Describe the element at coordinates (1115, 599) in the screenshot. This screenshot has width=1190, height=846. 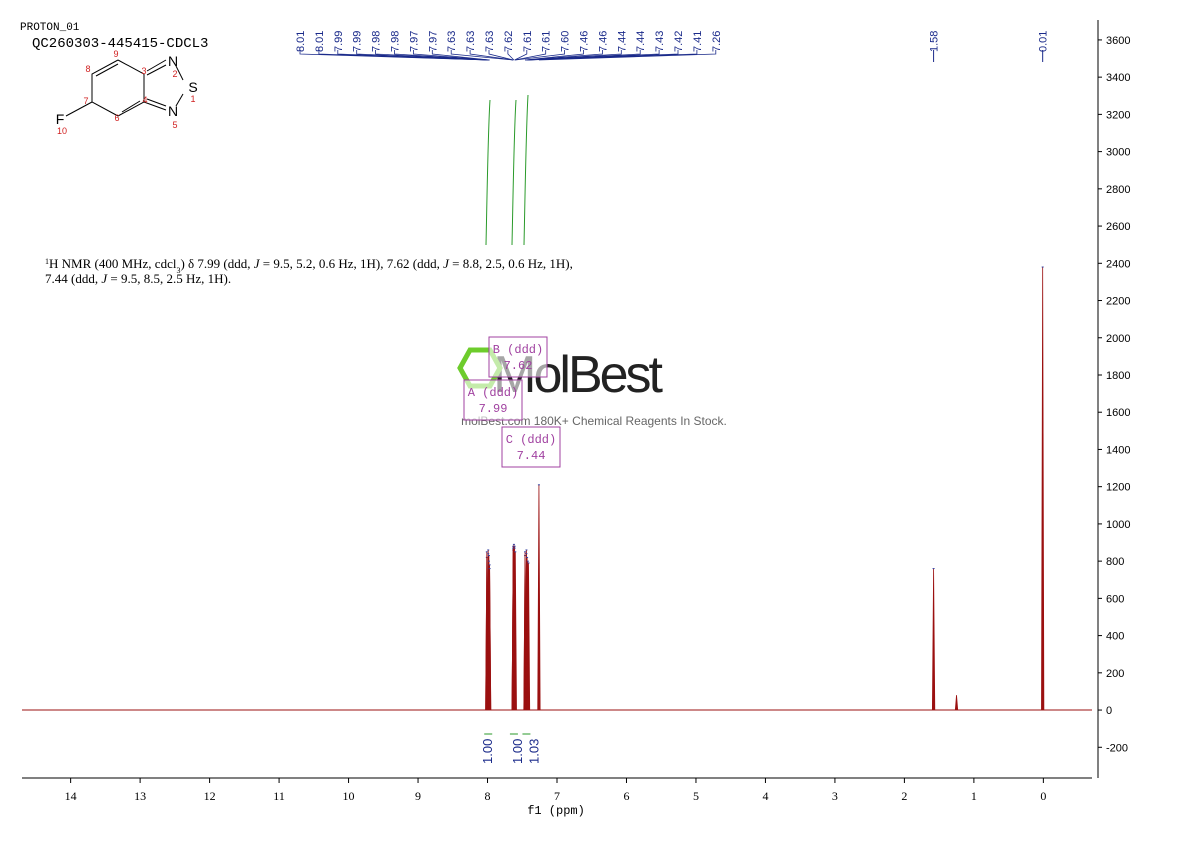
I see `y-tick-label: 600` at that location.